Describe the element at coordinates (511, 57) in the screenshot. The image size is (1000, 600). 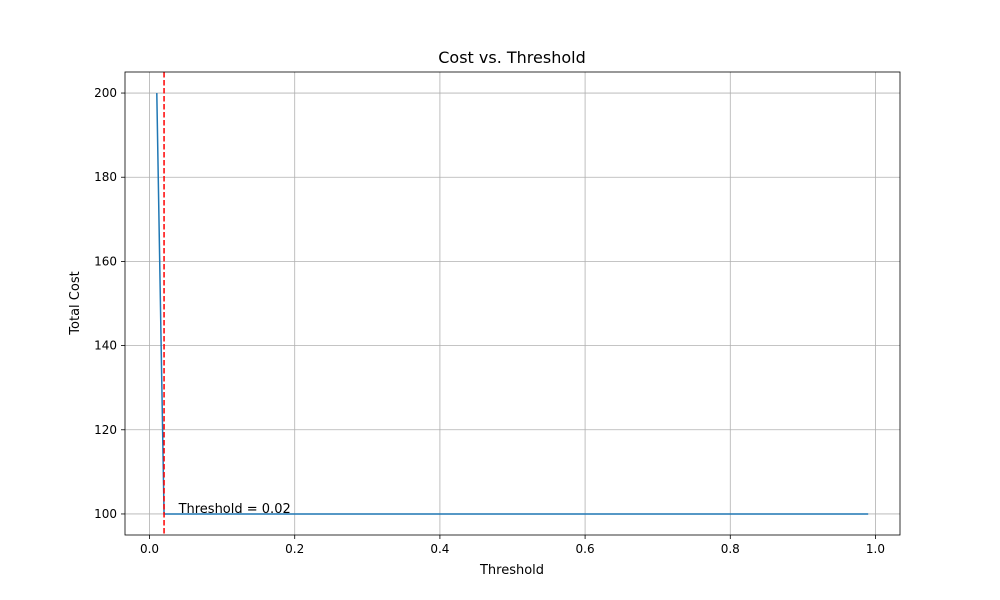
I see `chart-title: Cost vs. Threshold` at that location.